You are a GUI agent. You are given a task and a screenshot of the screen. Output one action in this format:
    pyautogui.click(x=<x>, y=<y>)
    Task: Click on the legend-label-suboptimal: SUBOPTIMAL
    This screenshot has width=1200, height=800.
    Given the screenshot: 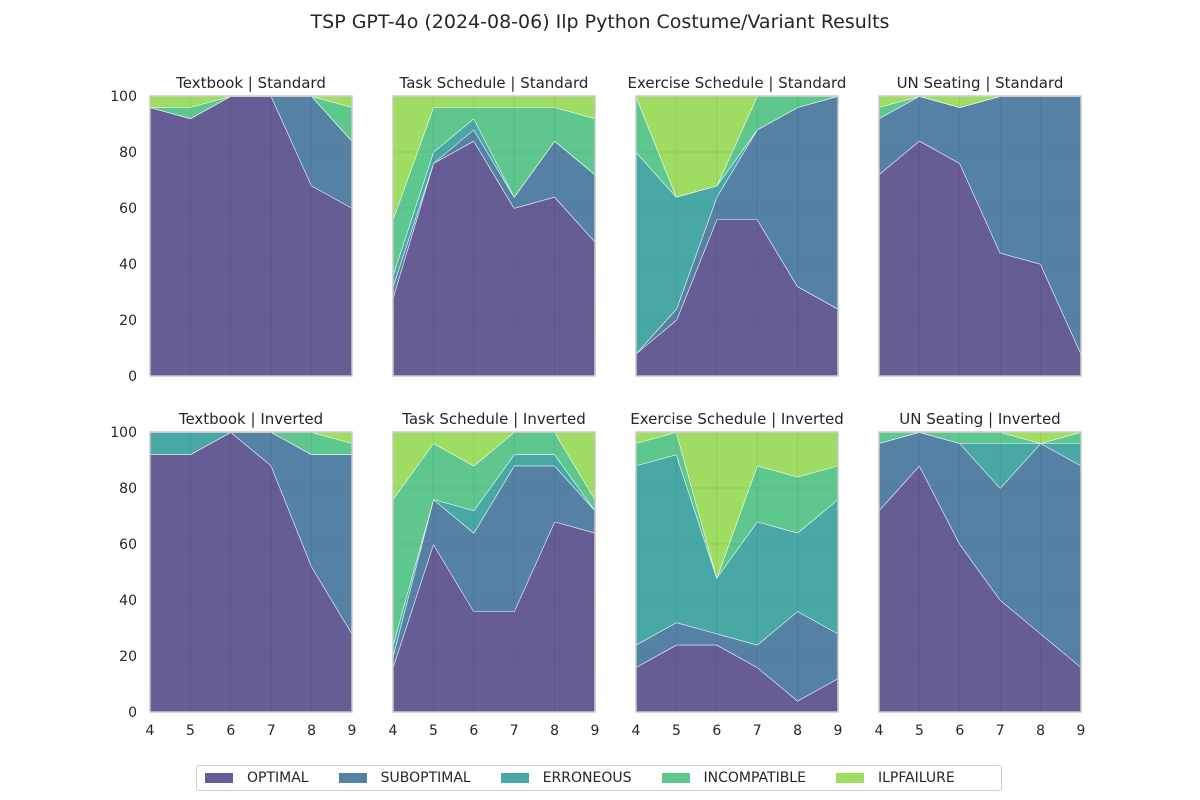 What is the action you would take?
    pyautogui.click(x=425, y=778)
    